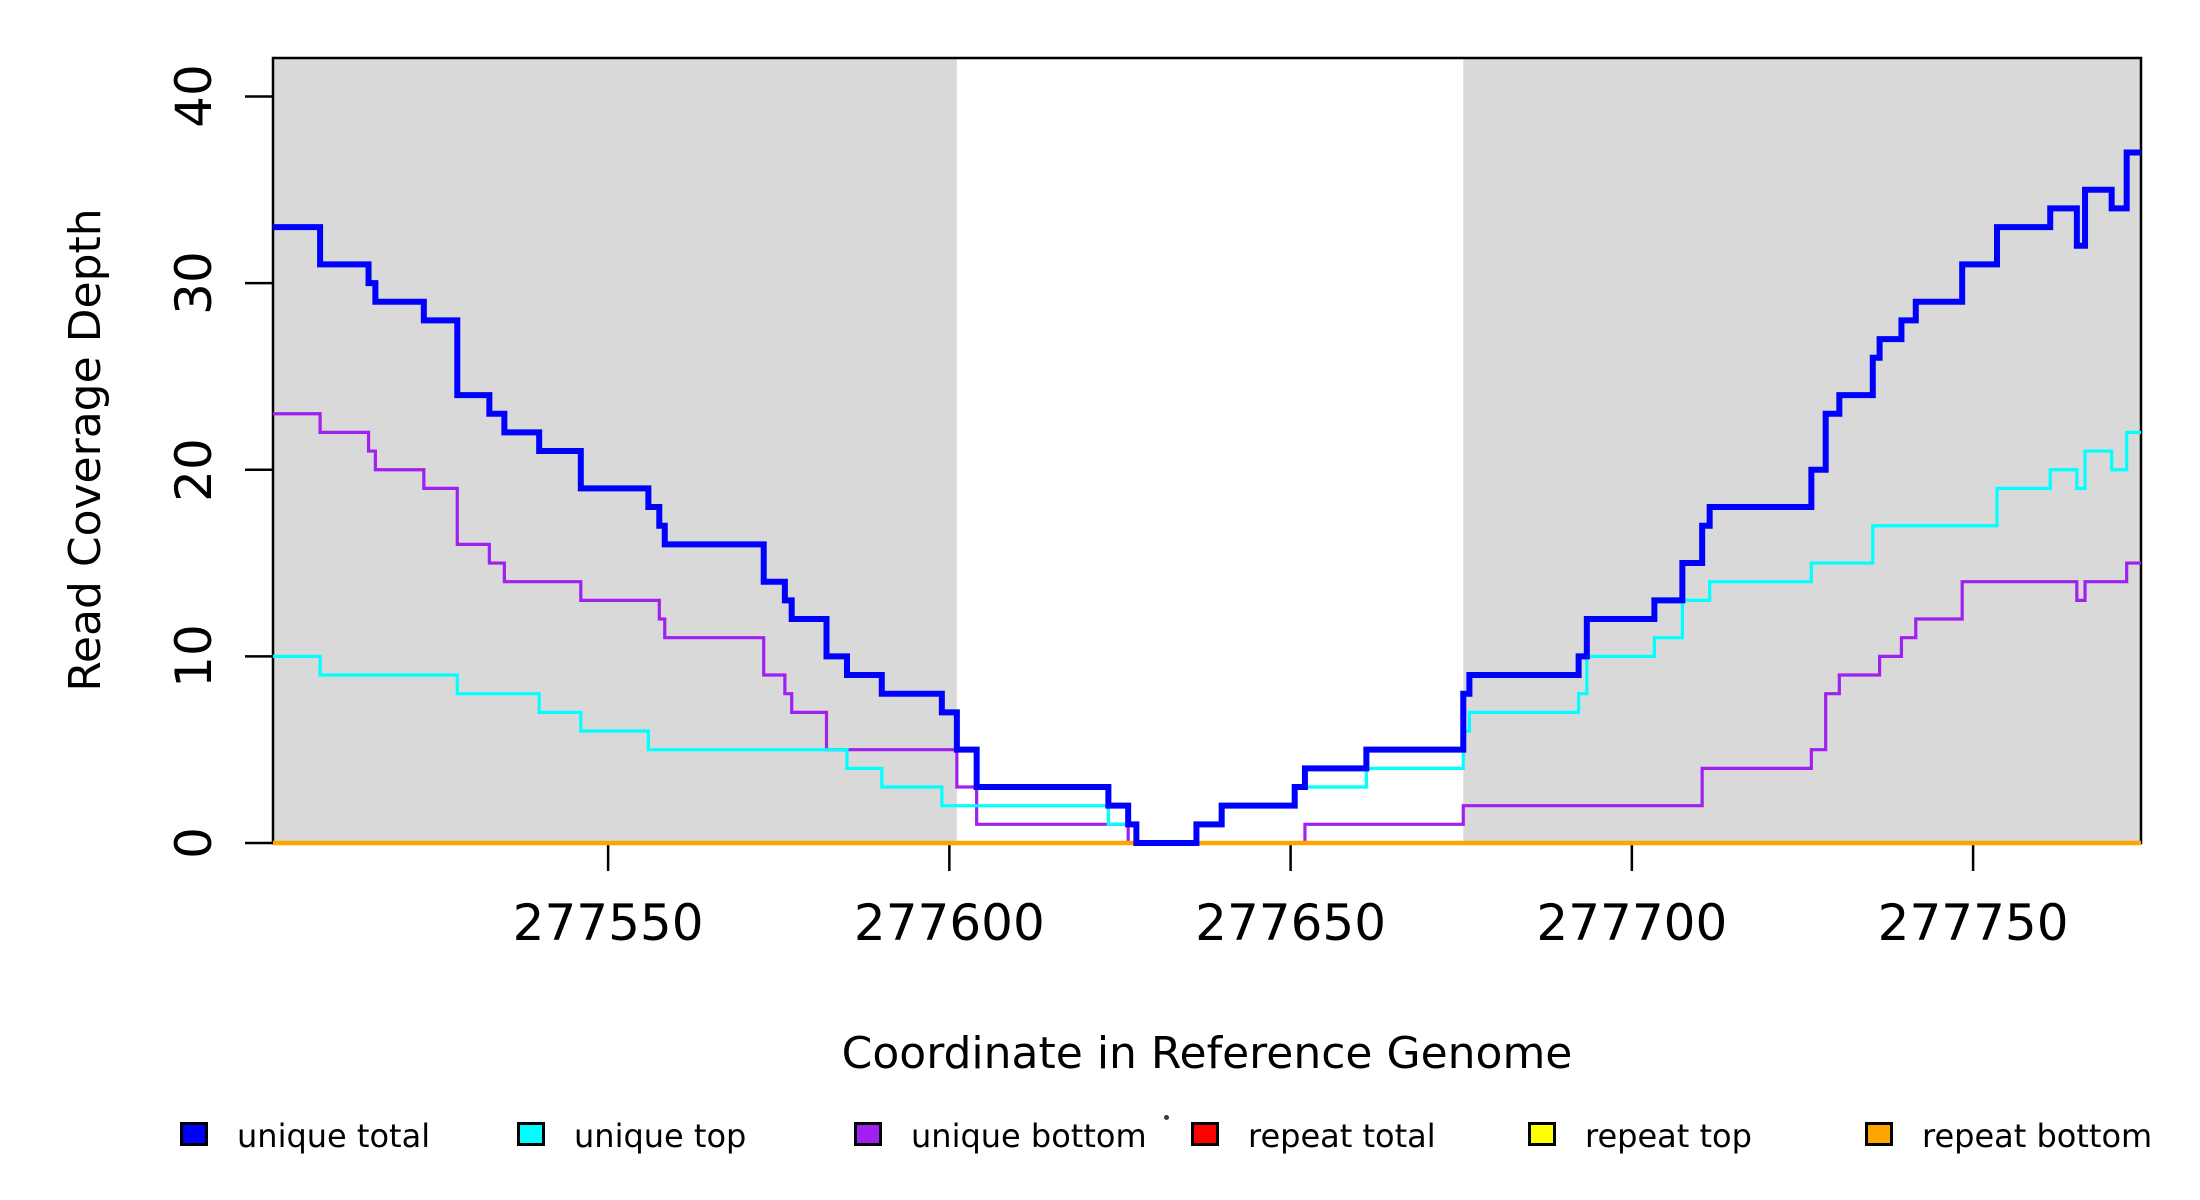 This screenshot has height=1200, width=2200. I want to click on y-tick-label: 0, so click(194, 843).